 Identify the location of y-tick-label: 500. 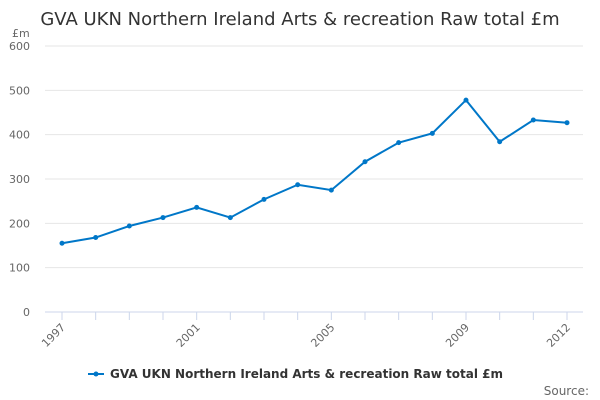
(19, 90).